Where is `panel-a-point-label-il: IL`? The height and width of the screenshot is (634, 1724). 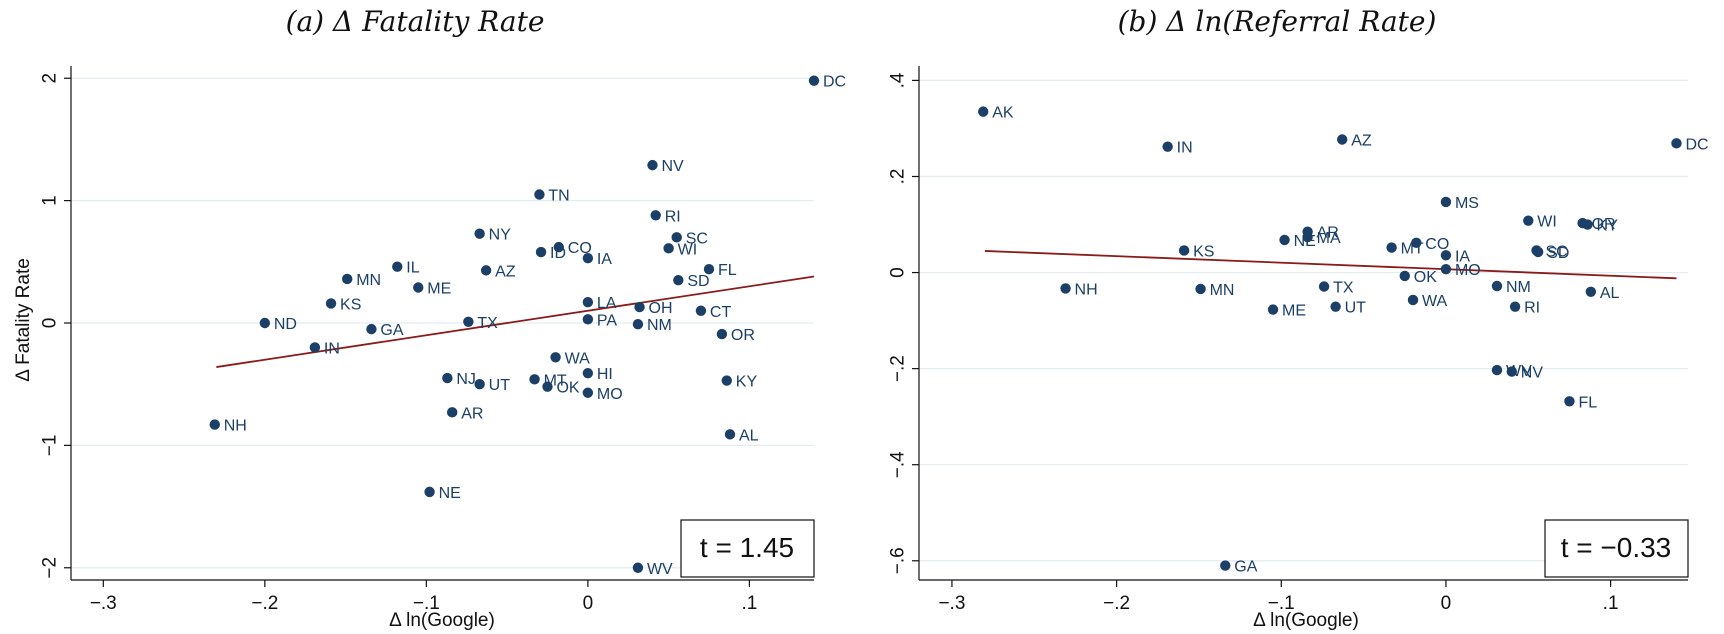
panel-a-point-label-il: IL is located at coordinates (412, 268).